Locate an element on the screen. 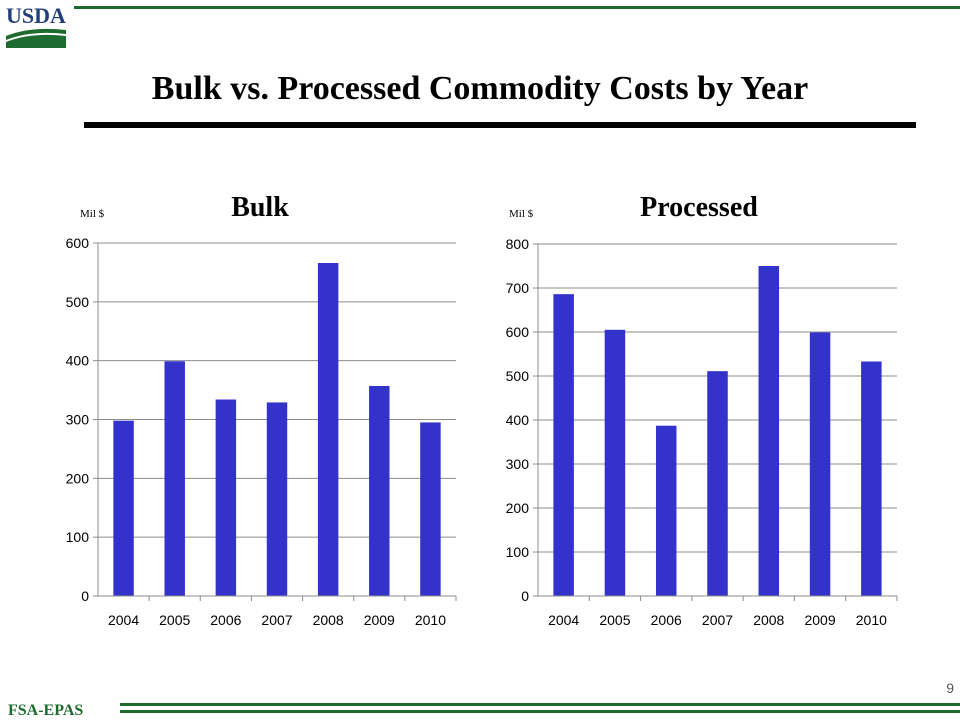 Image resolution: width=960 pixels, height=720 pixels. footer-rule-bottom is located at coordinates (540, 711).